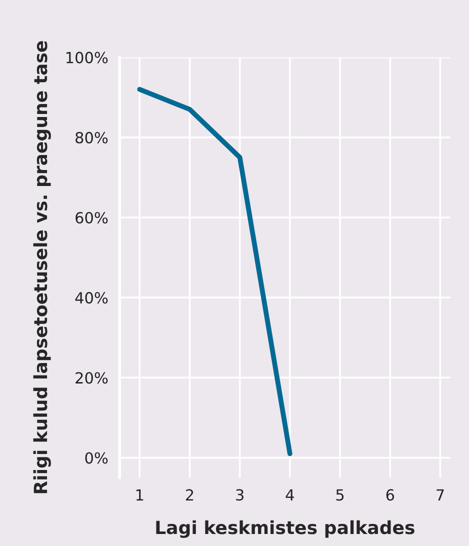 Image resolution: width=469 pixels, height=546 pixels. Describe the element at coordinates (190, 494) in the screenshot. I see `x-tick-label: 2` at that location.